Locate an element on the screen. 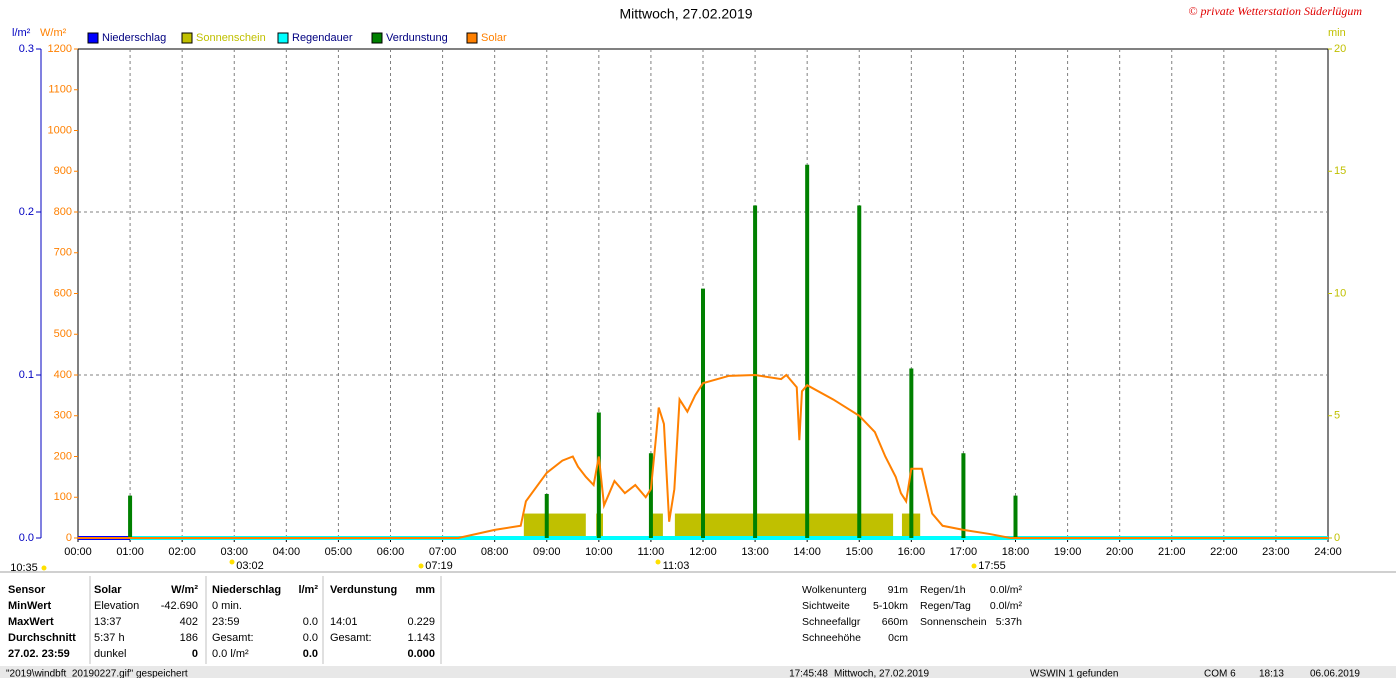 This screenshot has height=678, width=1396. x-tick-label: 18:00 is located at coordinates (1016, 552).